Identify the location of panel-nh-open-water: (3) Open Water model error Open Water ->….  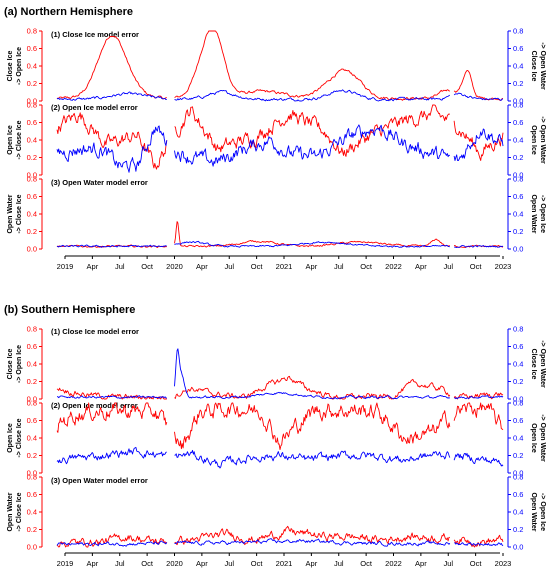
(276, 206).